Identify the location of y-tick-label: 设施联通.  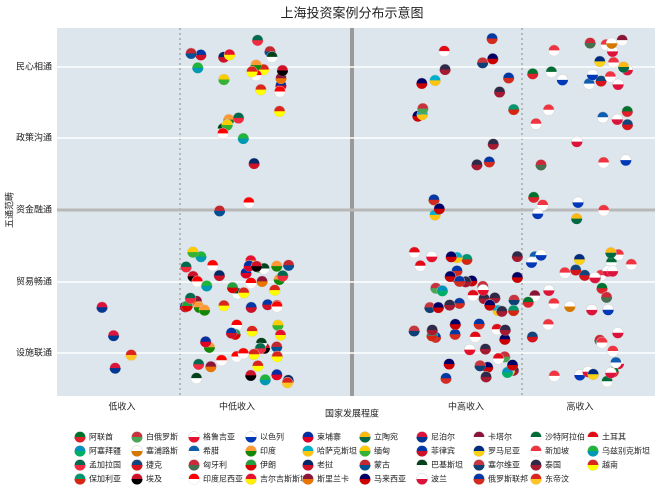
(34, 353).